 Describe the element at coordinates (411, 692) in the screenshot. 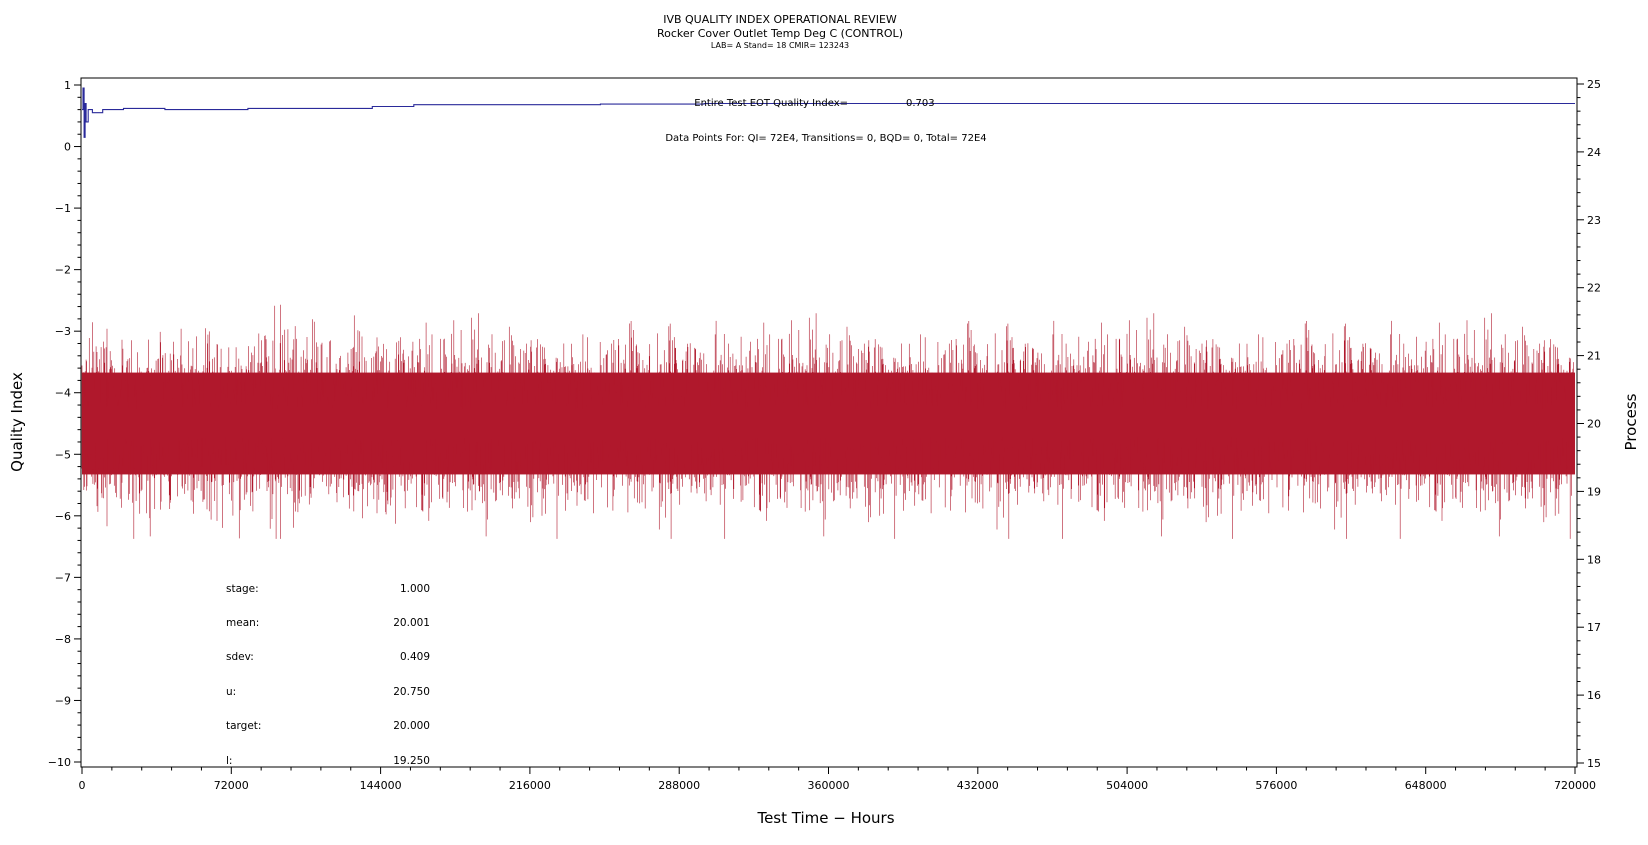

I see `stat-value: 20.750` at that location.